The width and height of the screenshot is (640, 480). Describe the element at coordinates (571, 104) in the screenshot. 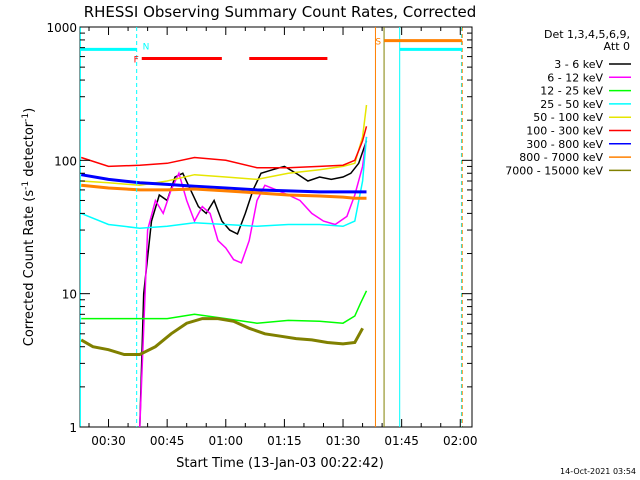

I see `legend-label-3: 25 - 50 keV` at that location.